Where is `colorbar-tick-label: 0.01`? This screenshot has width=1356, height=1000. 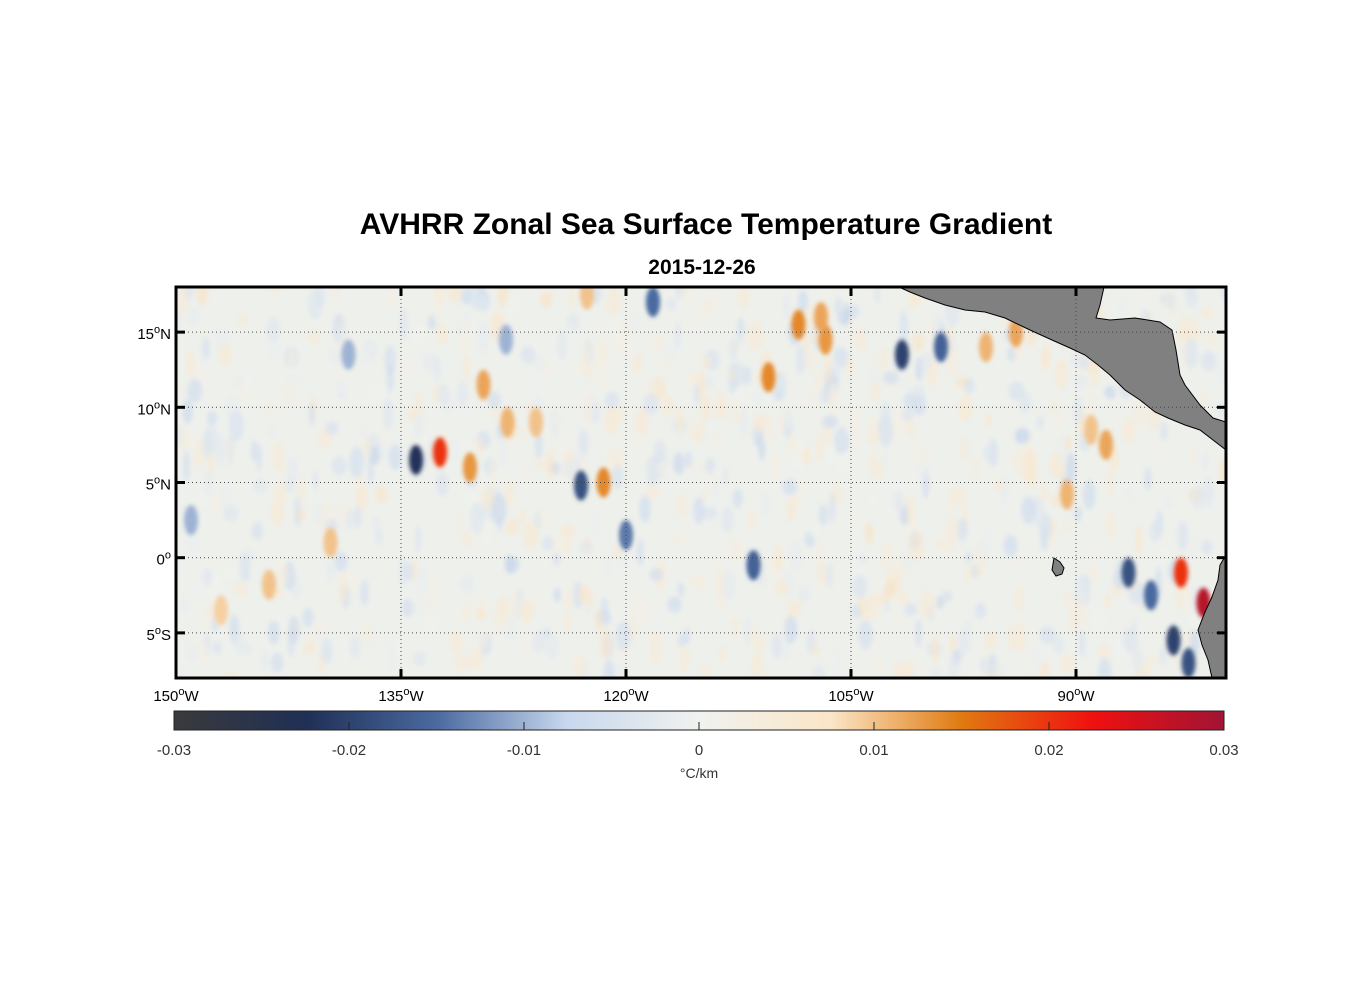 colorbar-tick-label: 0.01 is located at coordinates (873, 750).